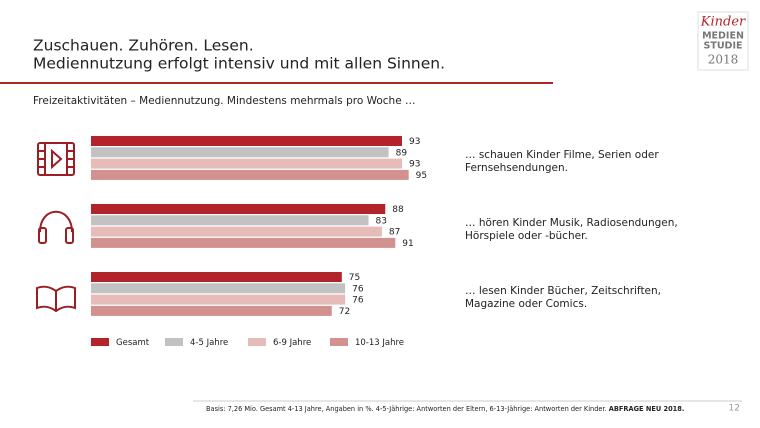  I want to click on category-label: Magazine oder Comics., so click(526, 304).